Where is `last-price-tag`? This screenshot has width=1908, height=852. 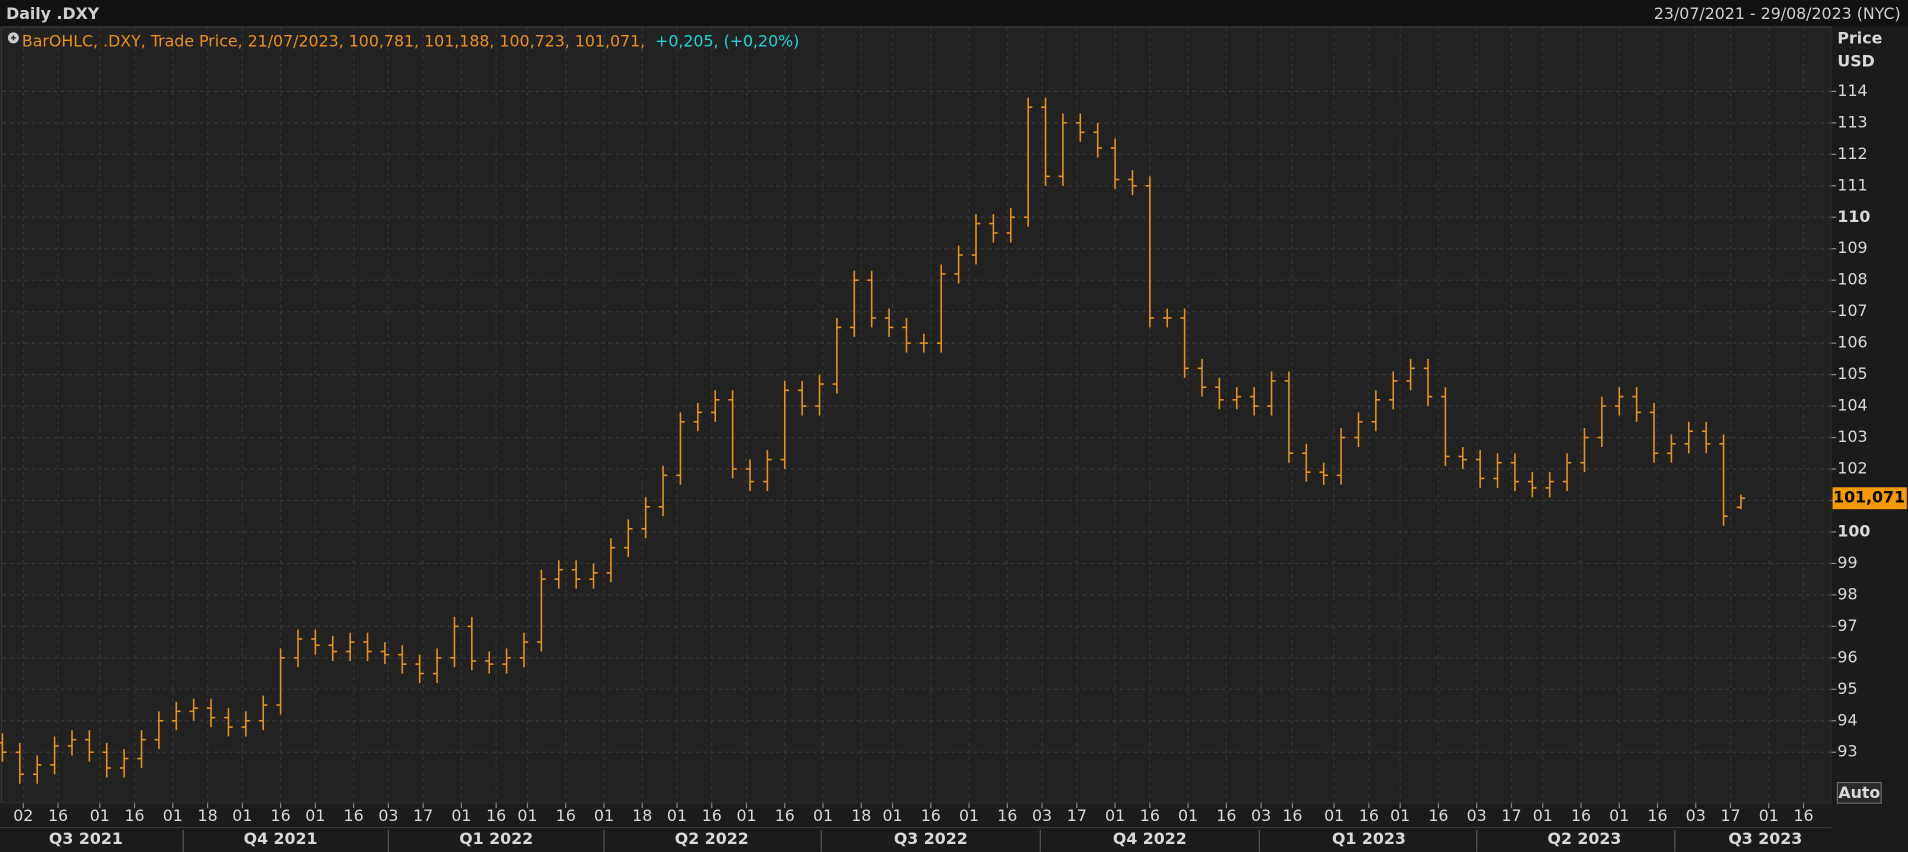
last-price-tag is located at coordinates (1869, 498).